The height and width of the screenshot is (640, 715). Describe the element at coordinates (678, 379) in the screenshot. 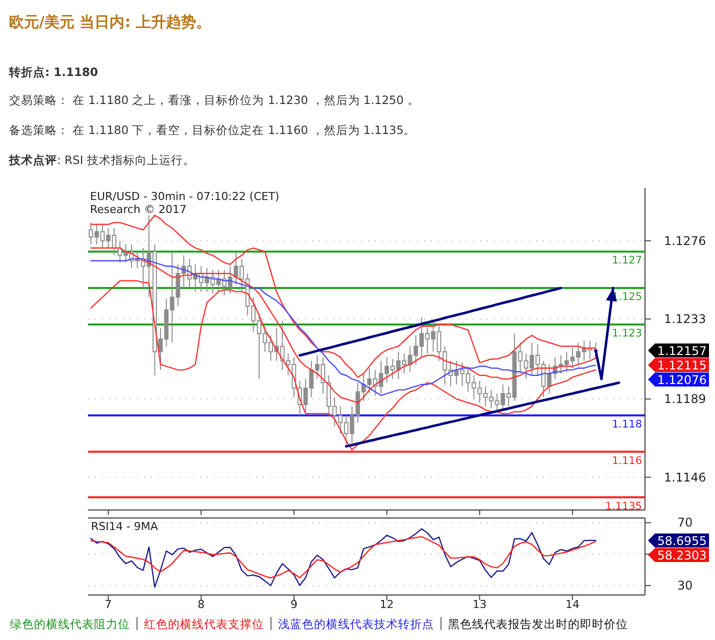

I see `price-box: 1.12076` at that location.